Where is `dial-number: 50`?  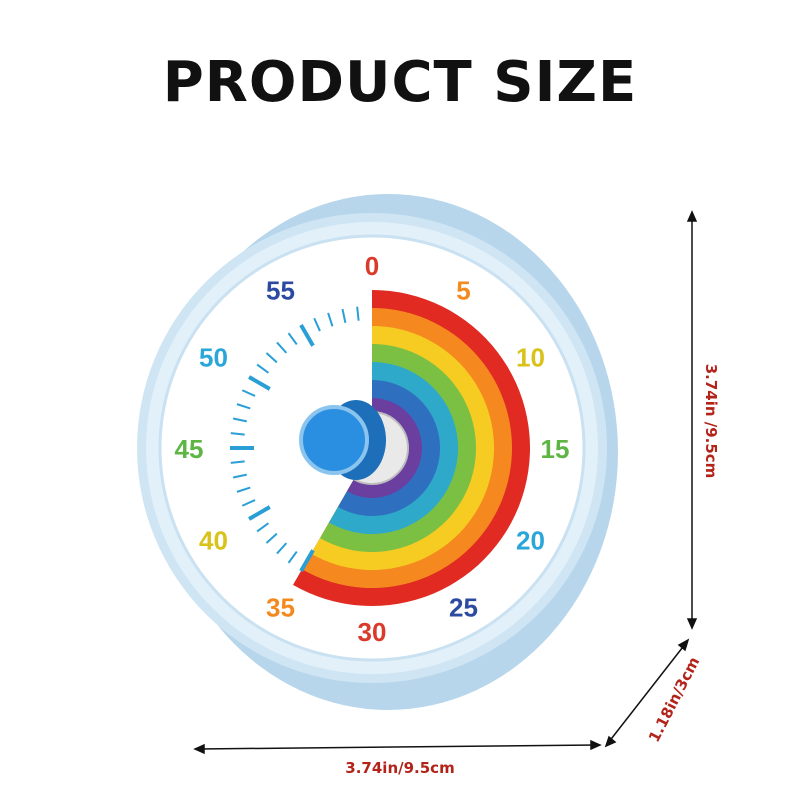 dial-number: 50 is located at coordinates (213, 358).